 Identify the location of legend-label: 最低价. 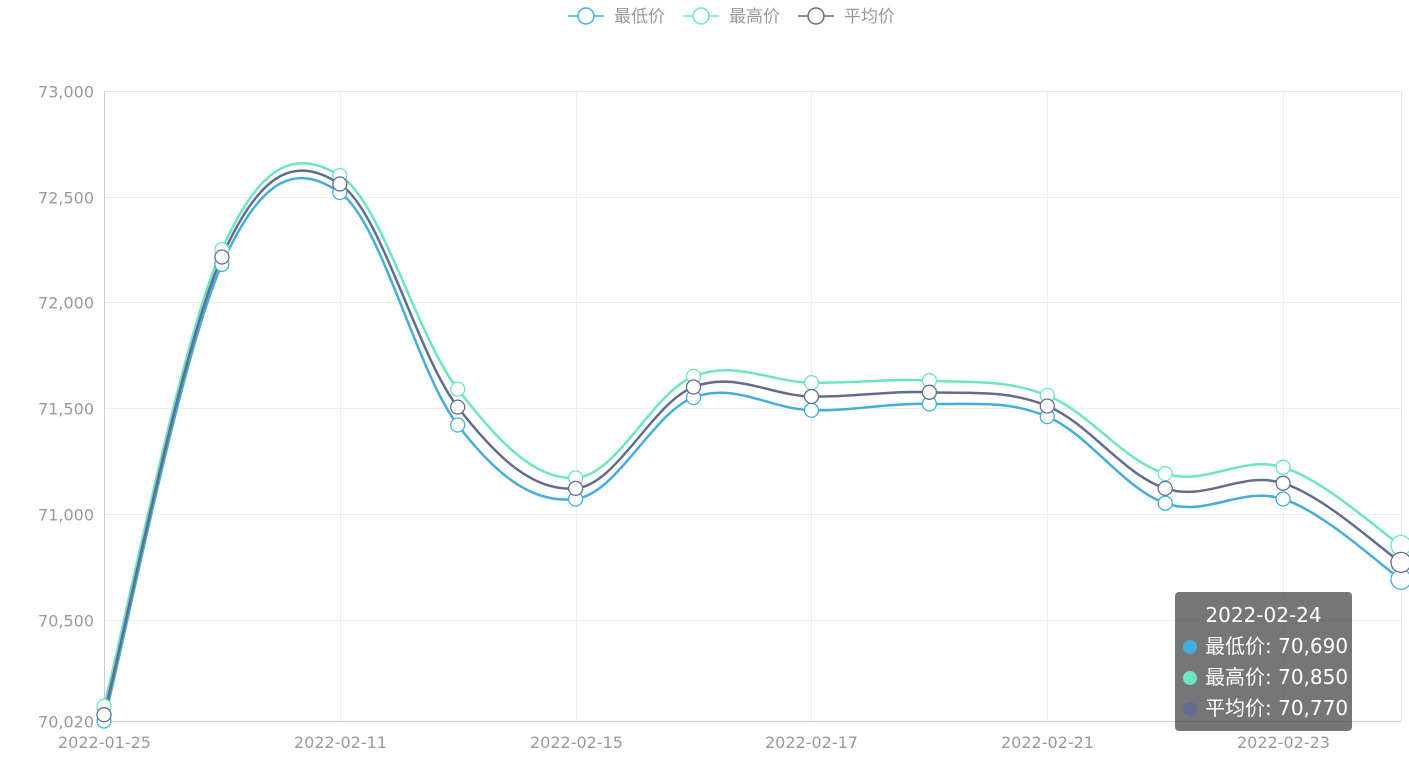
(639, 17).